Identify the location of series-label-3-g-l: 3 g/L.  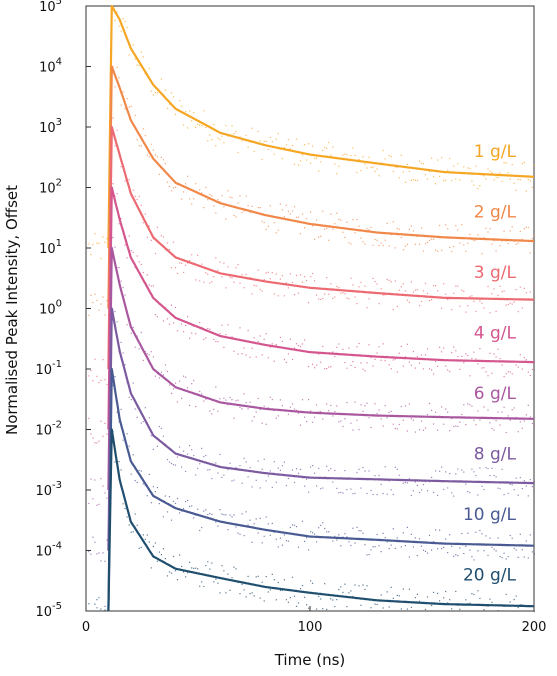
(495, 273).